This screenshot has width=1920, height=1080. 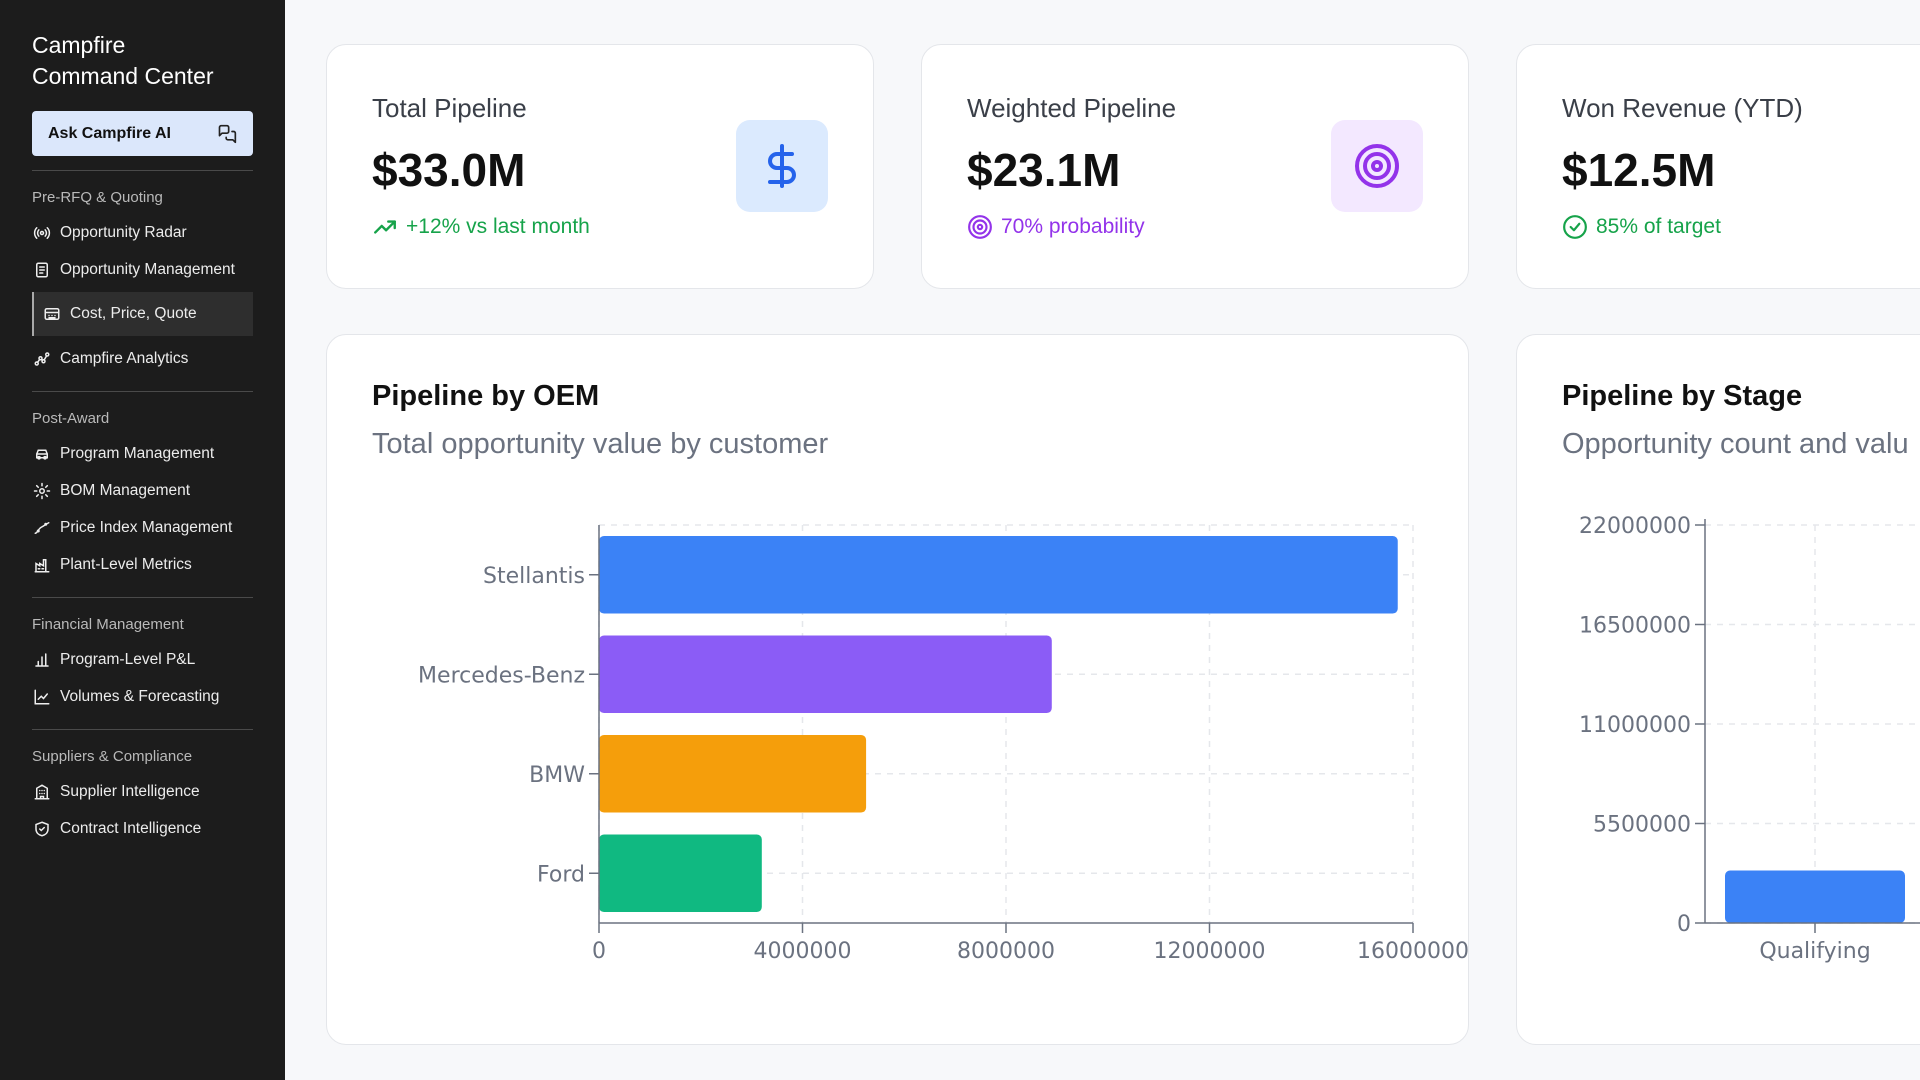 I want to click on nav-item-program-management: Program Management, so click(x=142, y=453).